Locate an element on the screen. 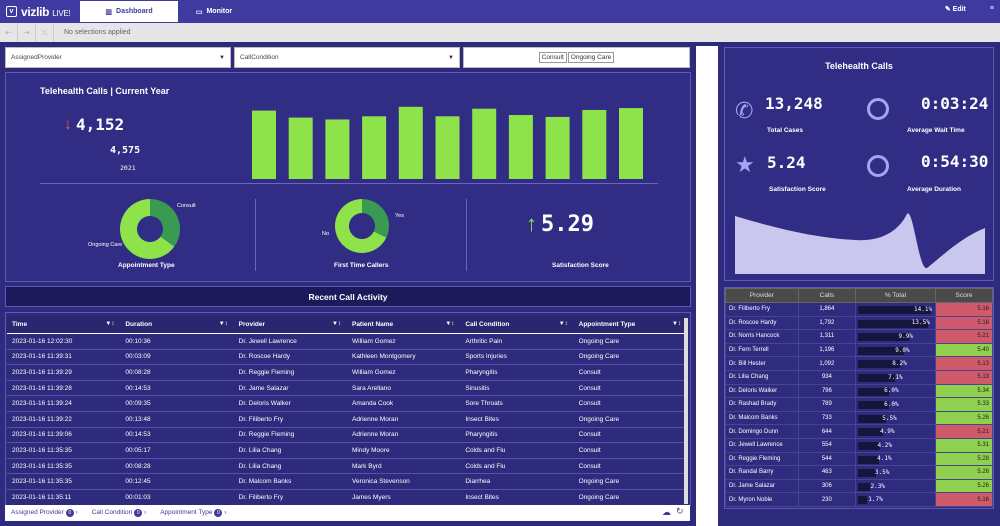 The height and width of the screenshot is (526, 1000). no-label: No is located at coordinates (326, 234).